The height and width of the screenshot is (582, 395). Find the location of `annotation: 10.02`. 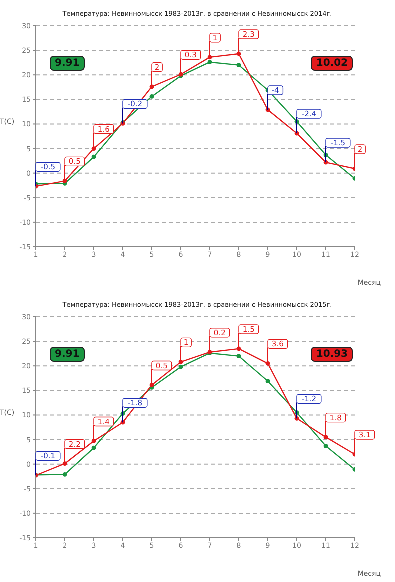

annotation: 10.02 is located at coordinates (332, 63).